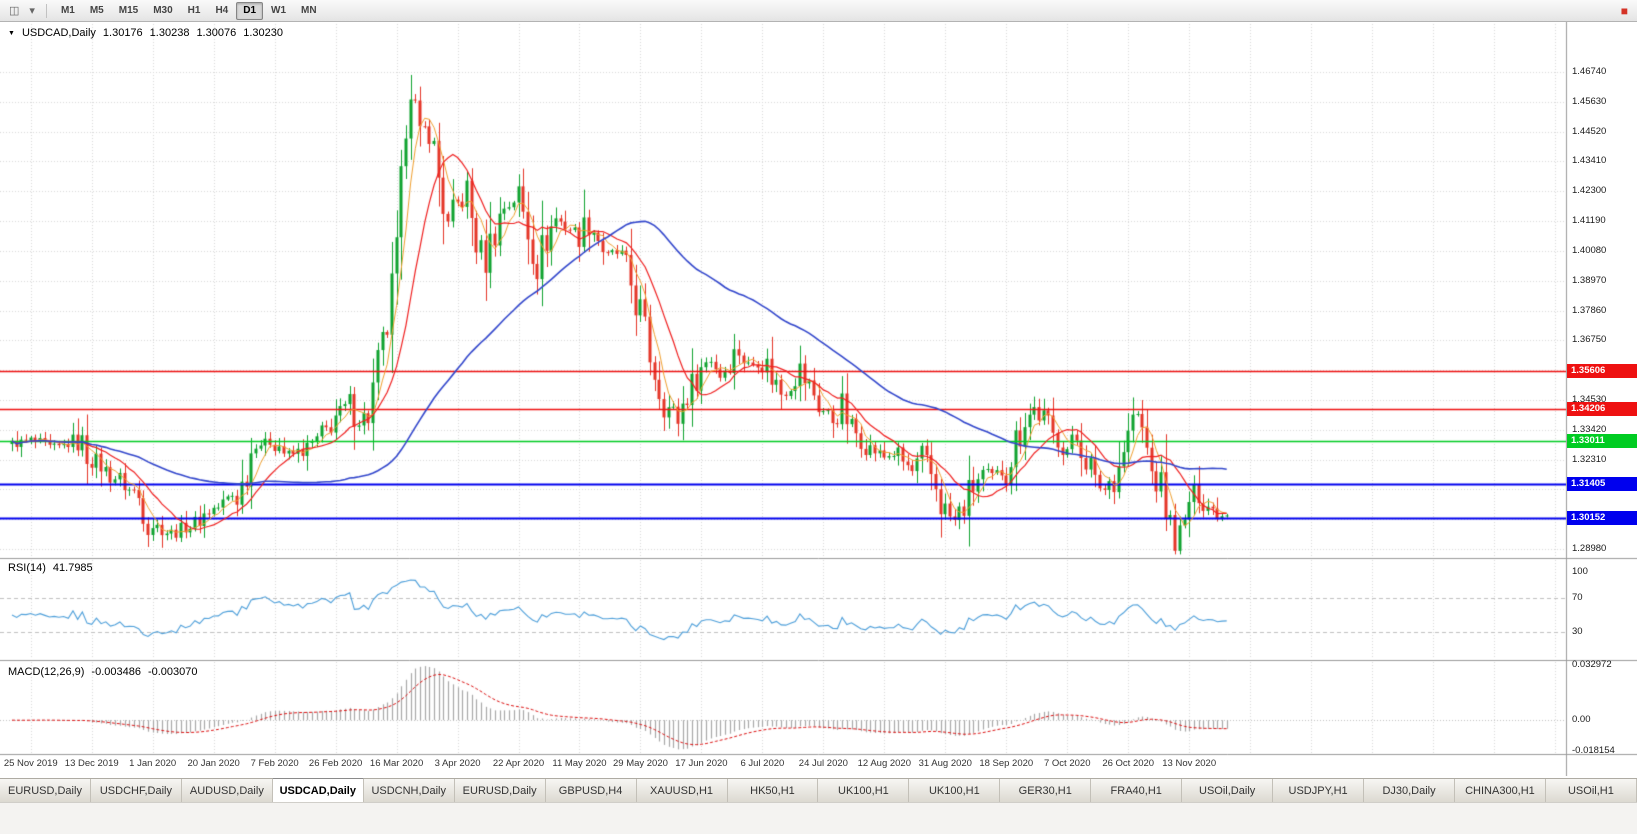  I want to click on chart-tab-gbpusd-h4: GBPUSD,H4, so click(591, 790).